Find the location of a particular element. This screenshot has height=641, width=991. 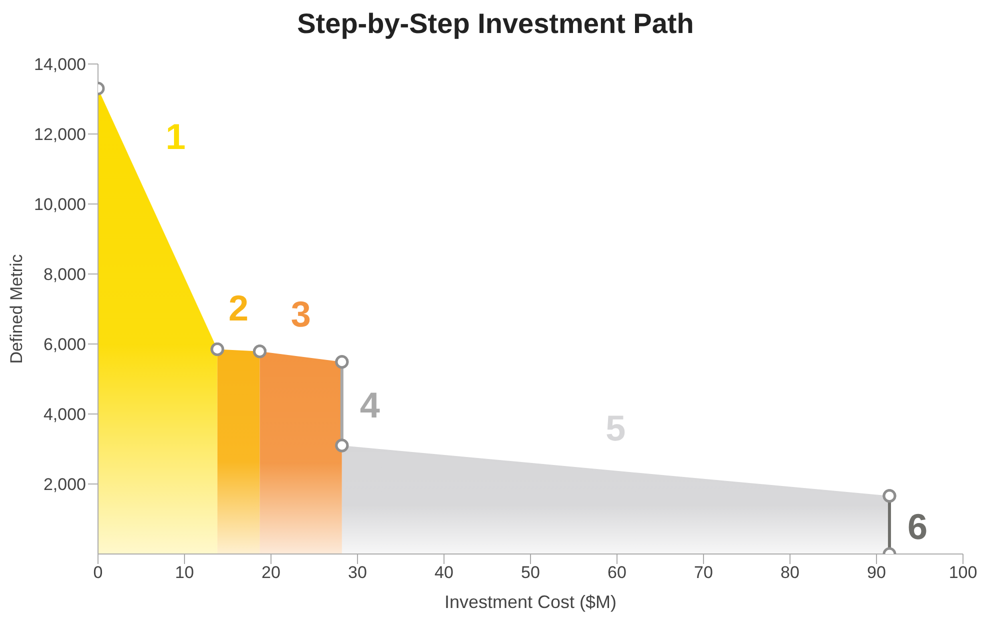

x-tick-label: 50 is located at coordinates (530, 572).